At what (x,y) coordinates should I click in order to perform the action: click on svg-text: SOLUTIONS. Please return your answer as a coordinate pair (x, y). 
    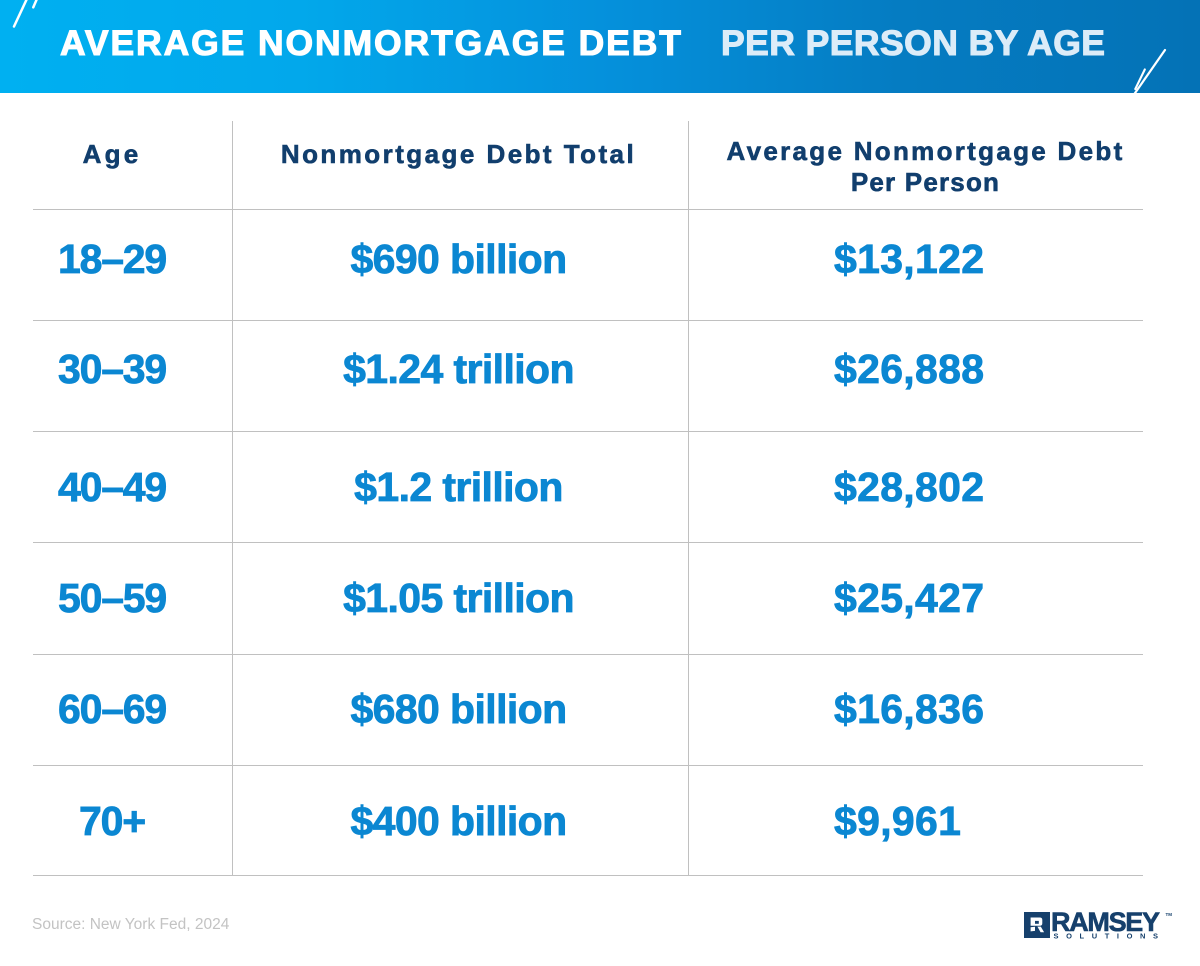
    Looking at the image, I should click on (1110, 936).